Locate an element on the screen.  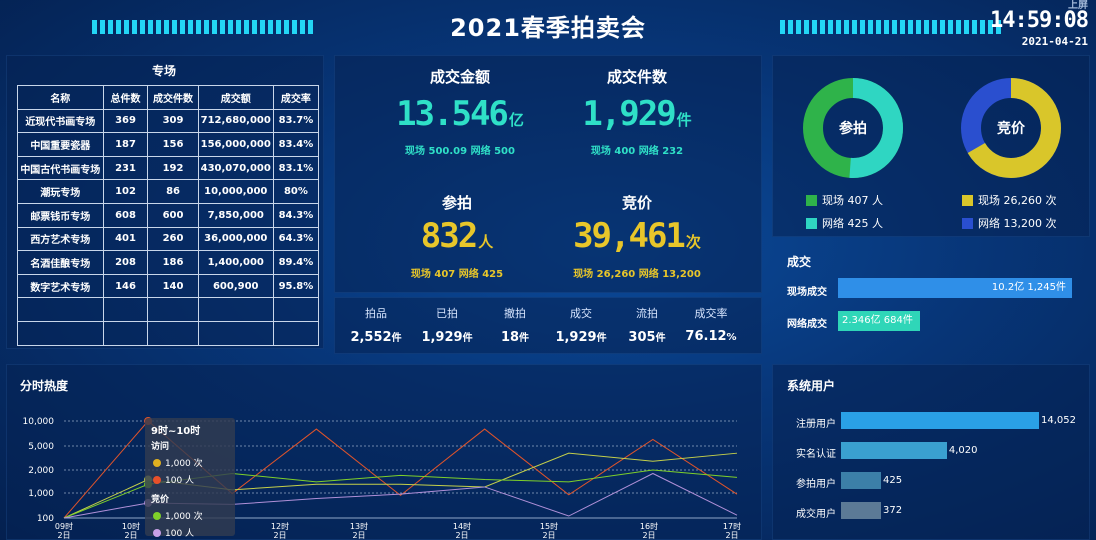
table-cell: 600,900 is located at coordinates (235, 286).